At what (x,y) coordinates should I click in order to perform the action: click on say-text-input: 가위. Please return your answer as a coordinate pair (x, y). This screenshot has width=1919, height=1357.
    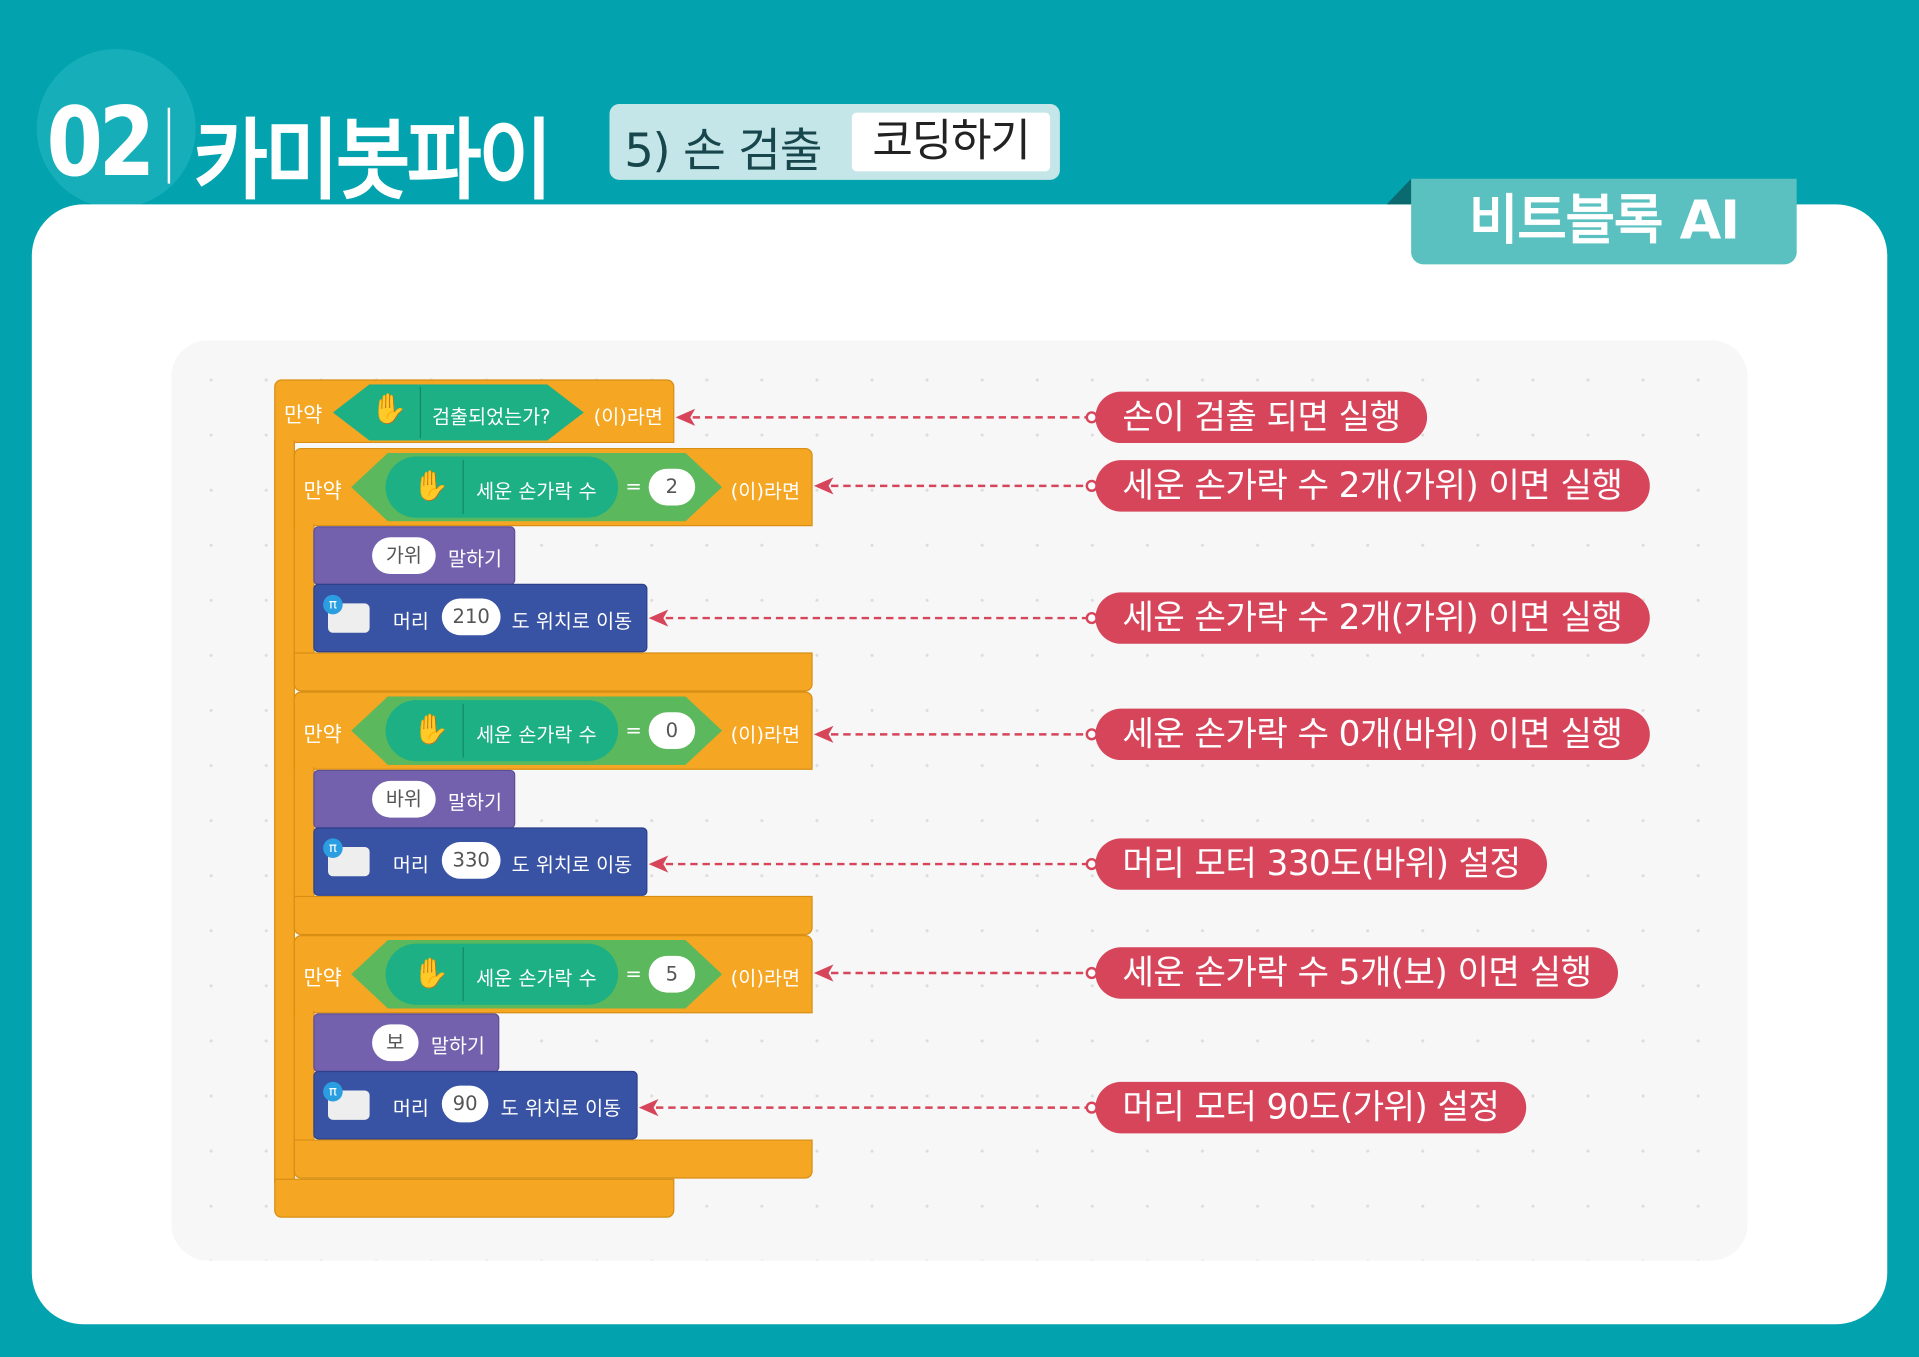
    Looking at the image, I should click on (404, 556).